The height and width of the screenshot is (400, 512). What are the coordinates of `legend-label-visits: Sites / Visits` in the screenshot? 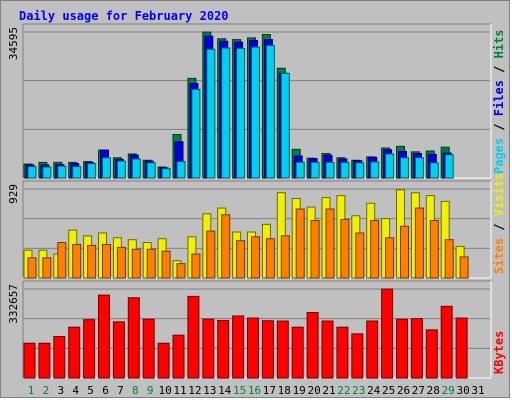 It's located at (499, 223).